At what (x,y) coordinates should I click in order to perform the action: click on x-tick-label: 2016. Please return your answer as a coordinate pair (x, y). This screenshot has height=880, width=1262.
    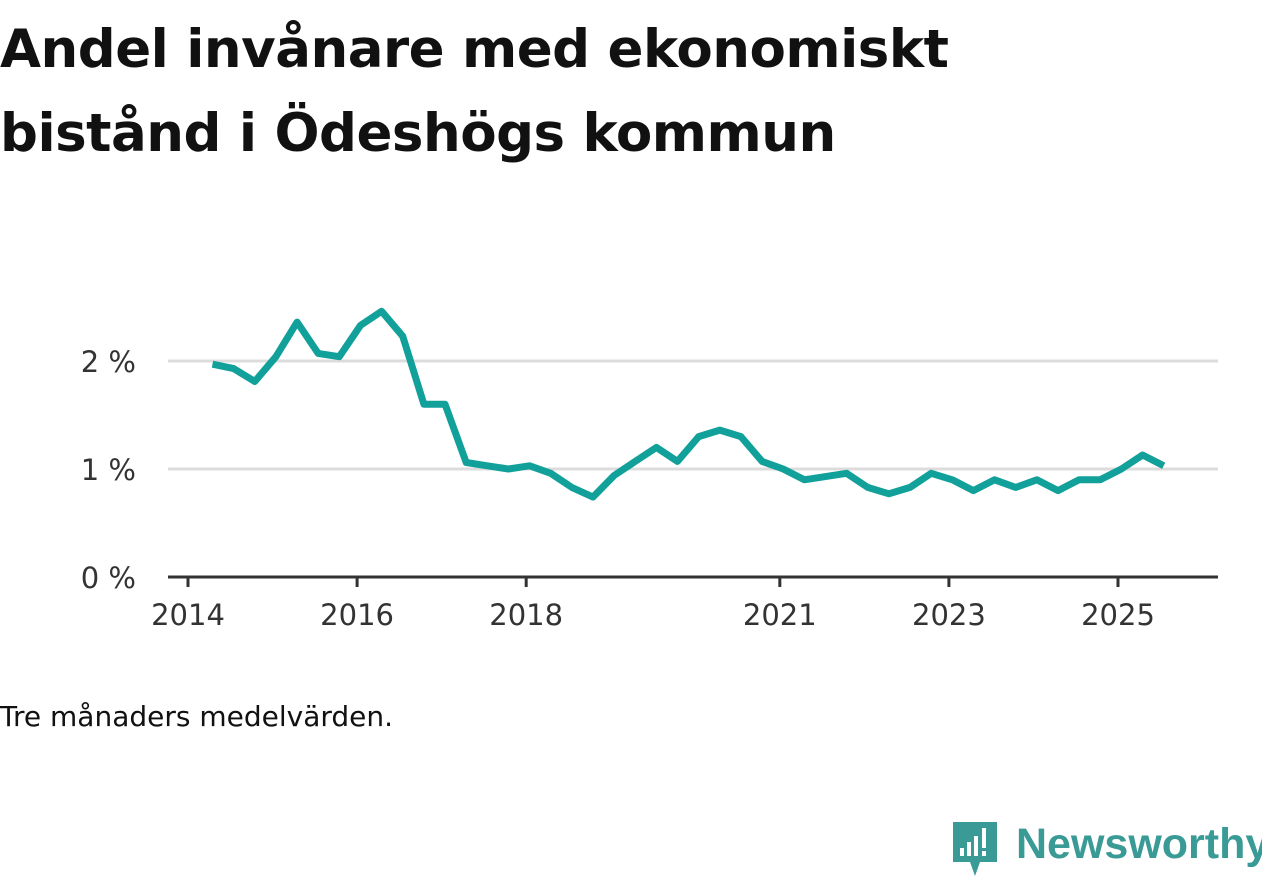
    Looking at the image, I should click on (357, 615).